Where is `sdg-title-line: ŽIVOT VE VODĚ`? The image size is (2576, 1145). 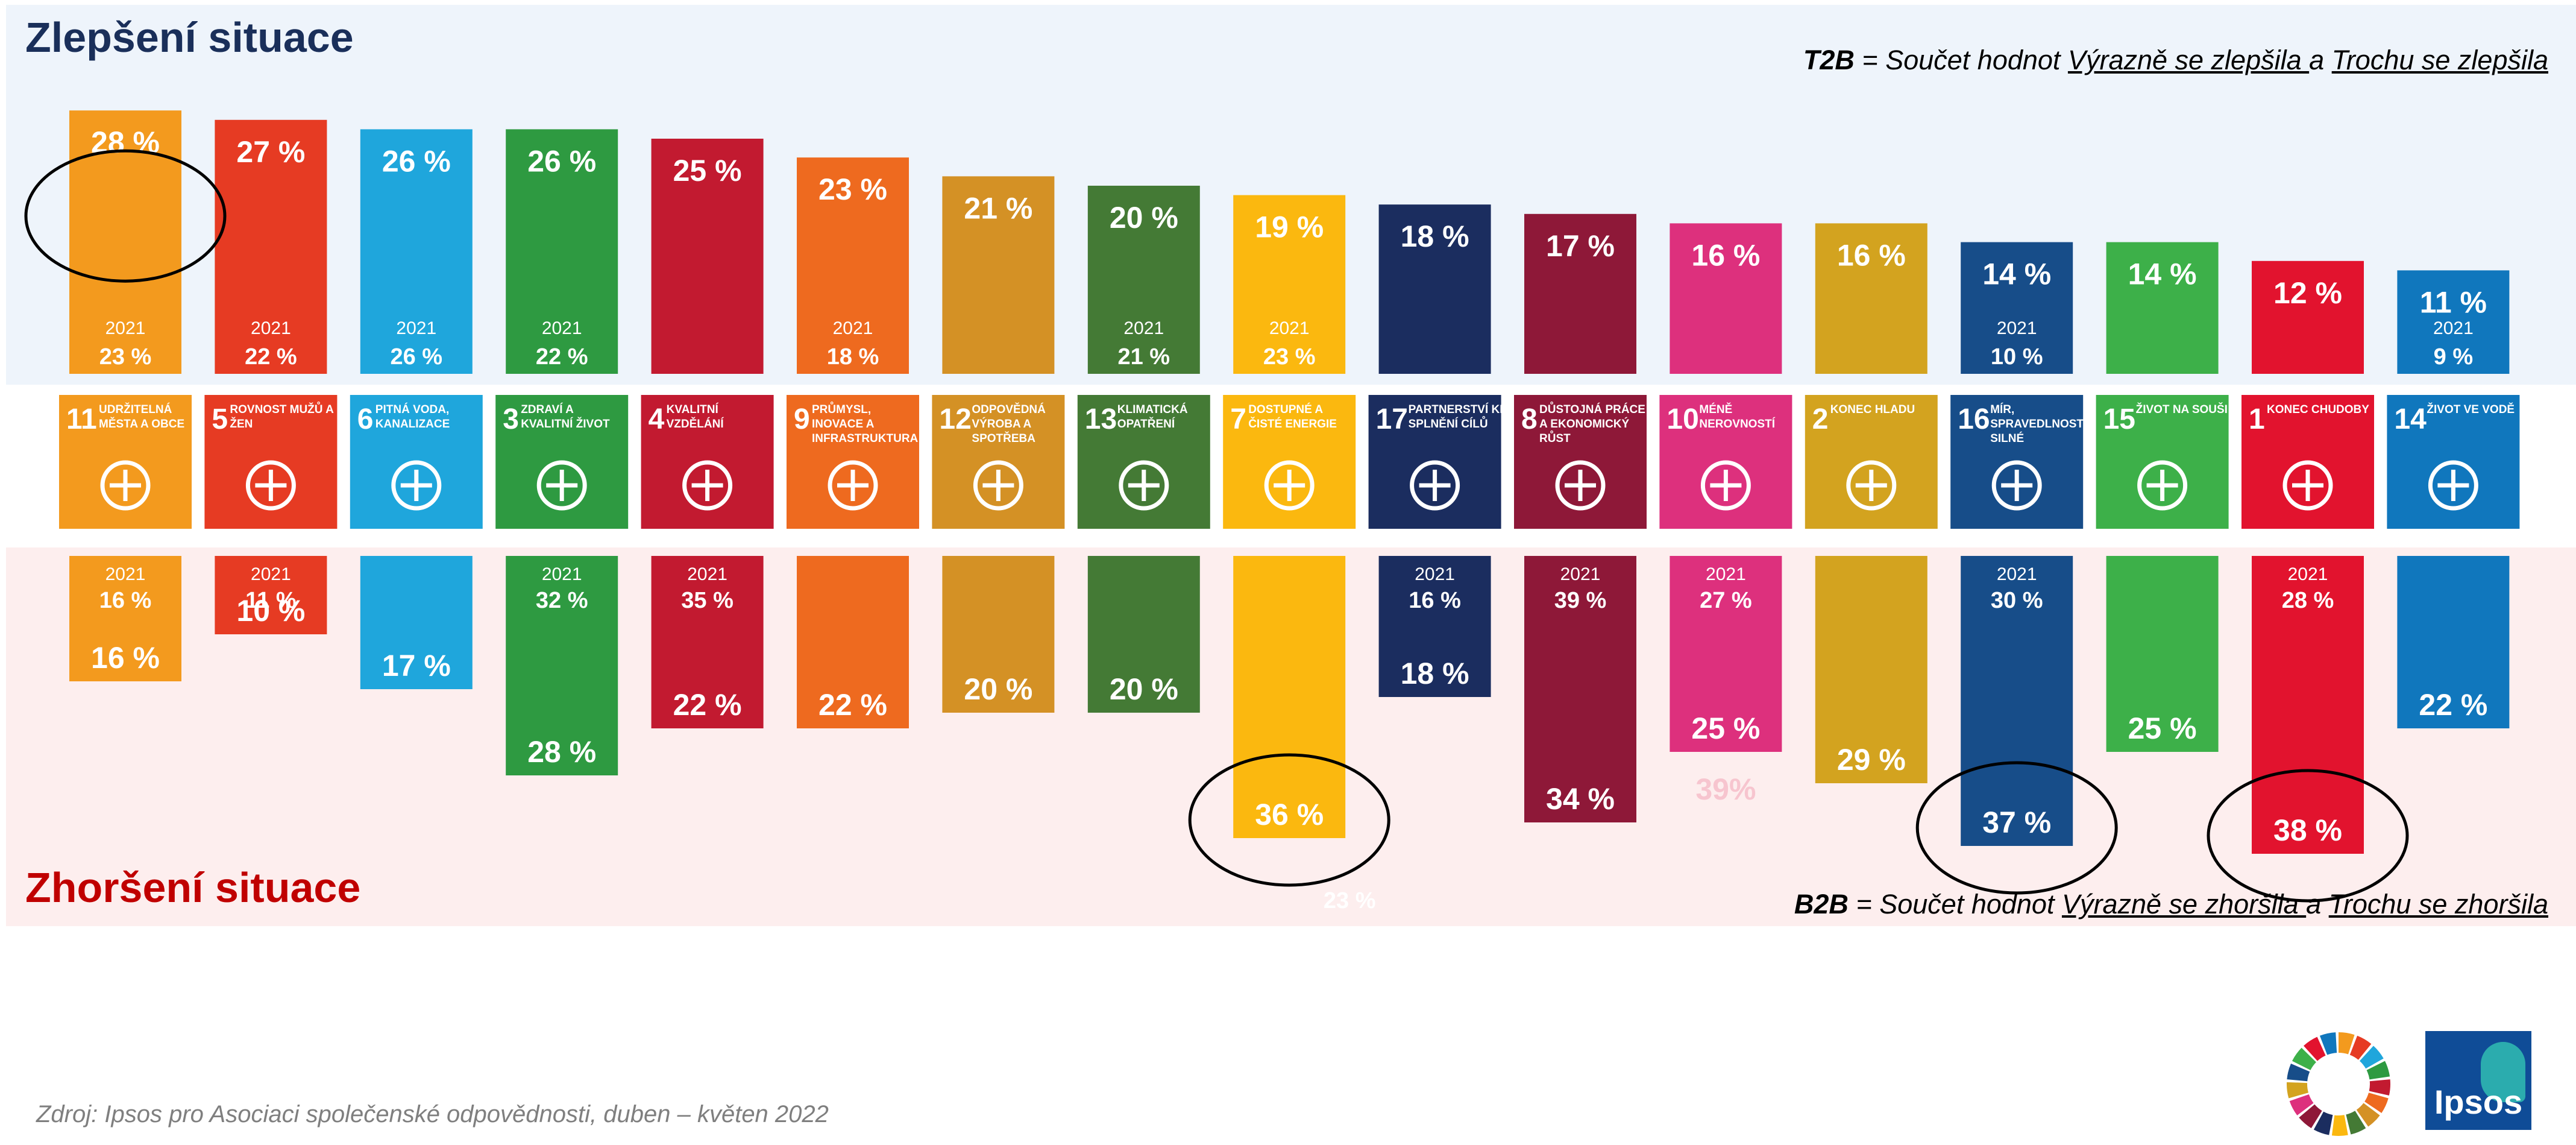 sdg-title-line: ŽIVOT VE VODĚ is located at coordinates (2471, 409).